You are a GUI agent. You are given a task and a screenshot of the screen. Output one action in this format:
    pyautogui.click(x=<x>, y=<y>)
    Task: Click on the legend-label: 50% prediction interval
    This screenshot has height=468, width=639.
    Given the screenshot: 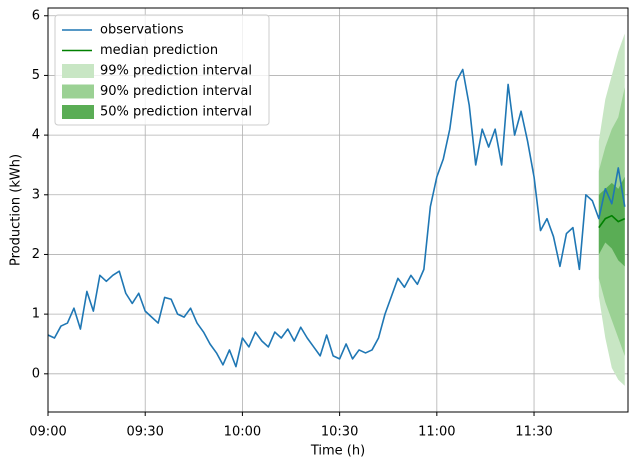 What is the action you would take?
    pyautogui.click(x=176, y=112)
    